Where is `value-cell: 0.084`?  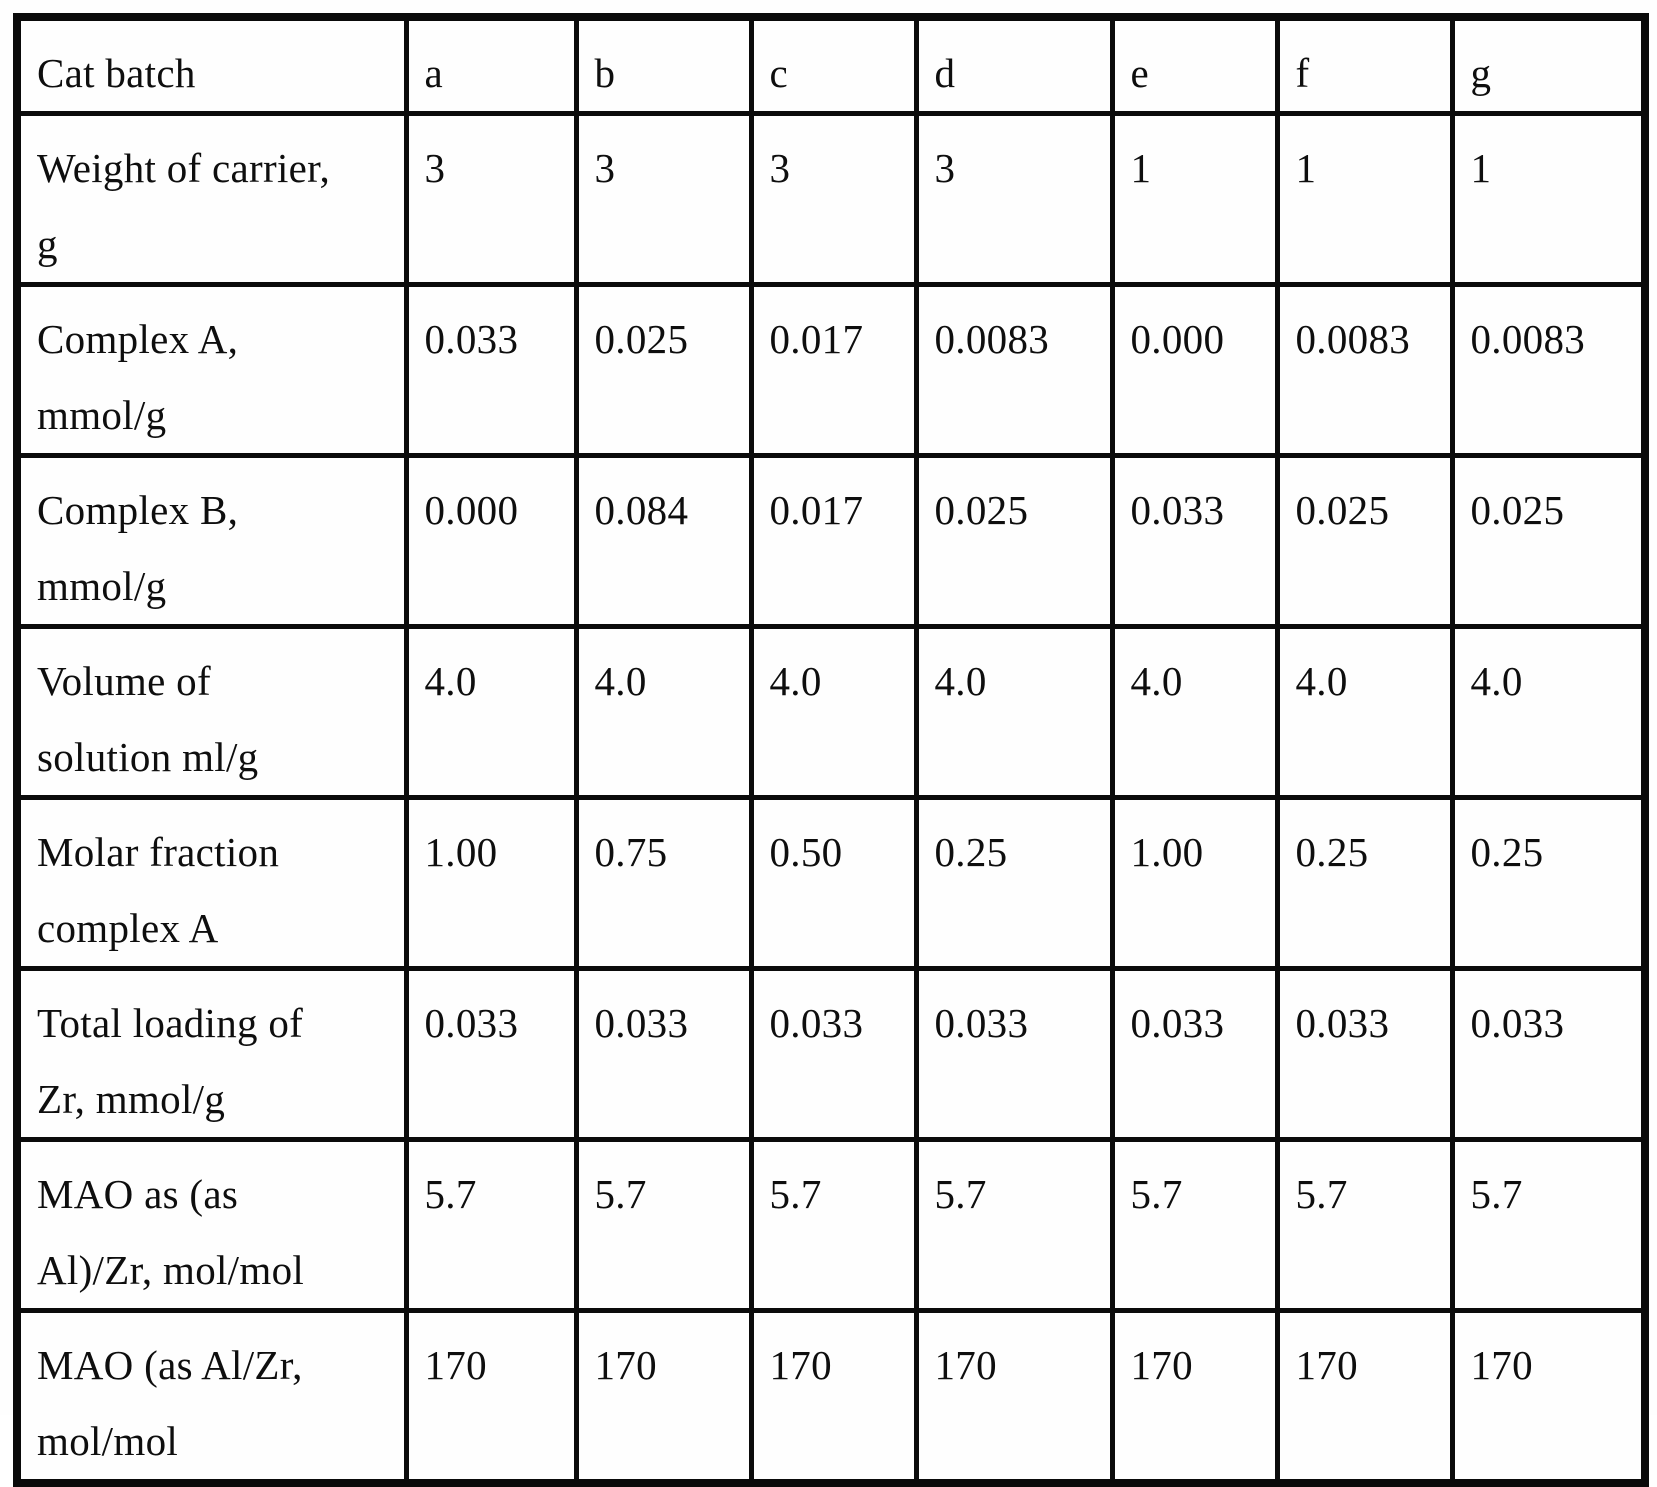 value-cell: 0.084 is located at coordinates (663, 541).